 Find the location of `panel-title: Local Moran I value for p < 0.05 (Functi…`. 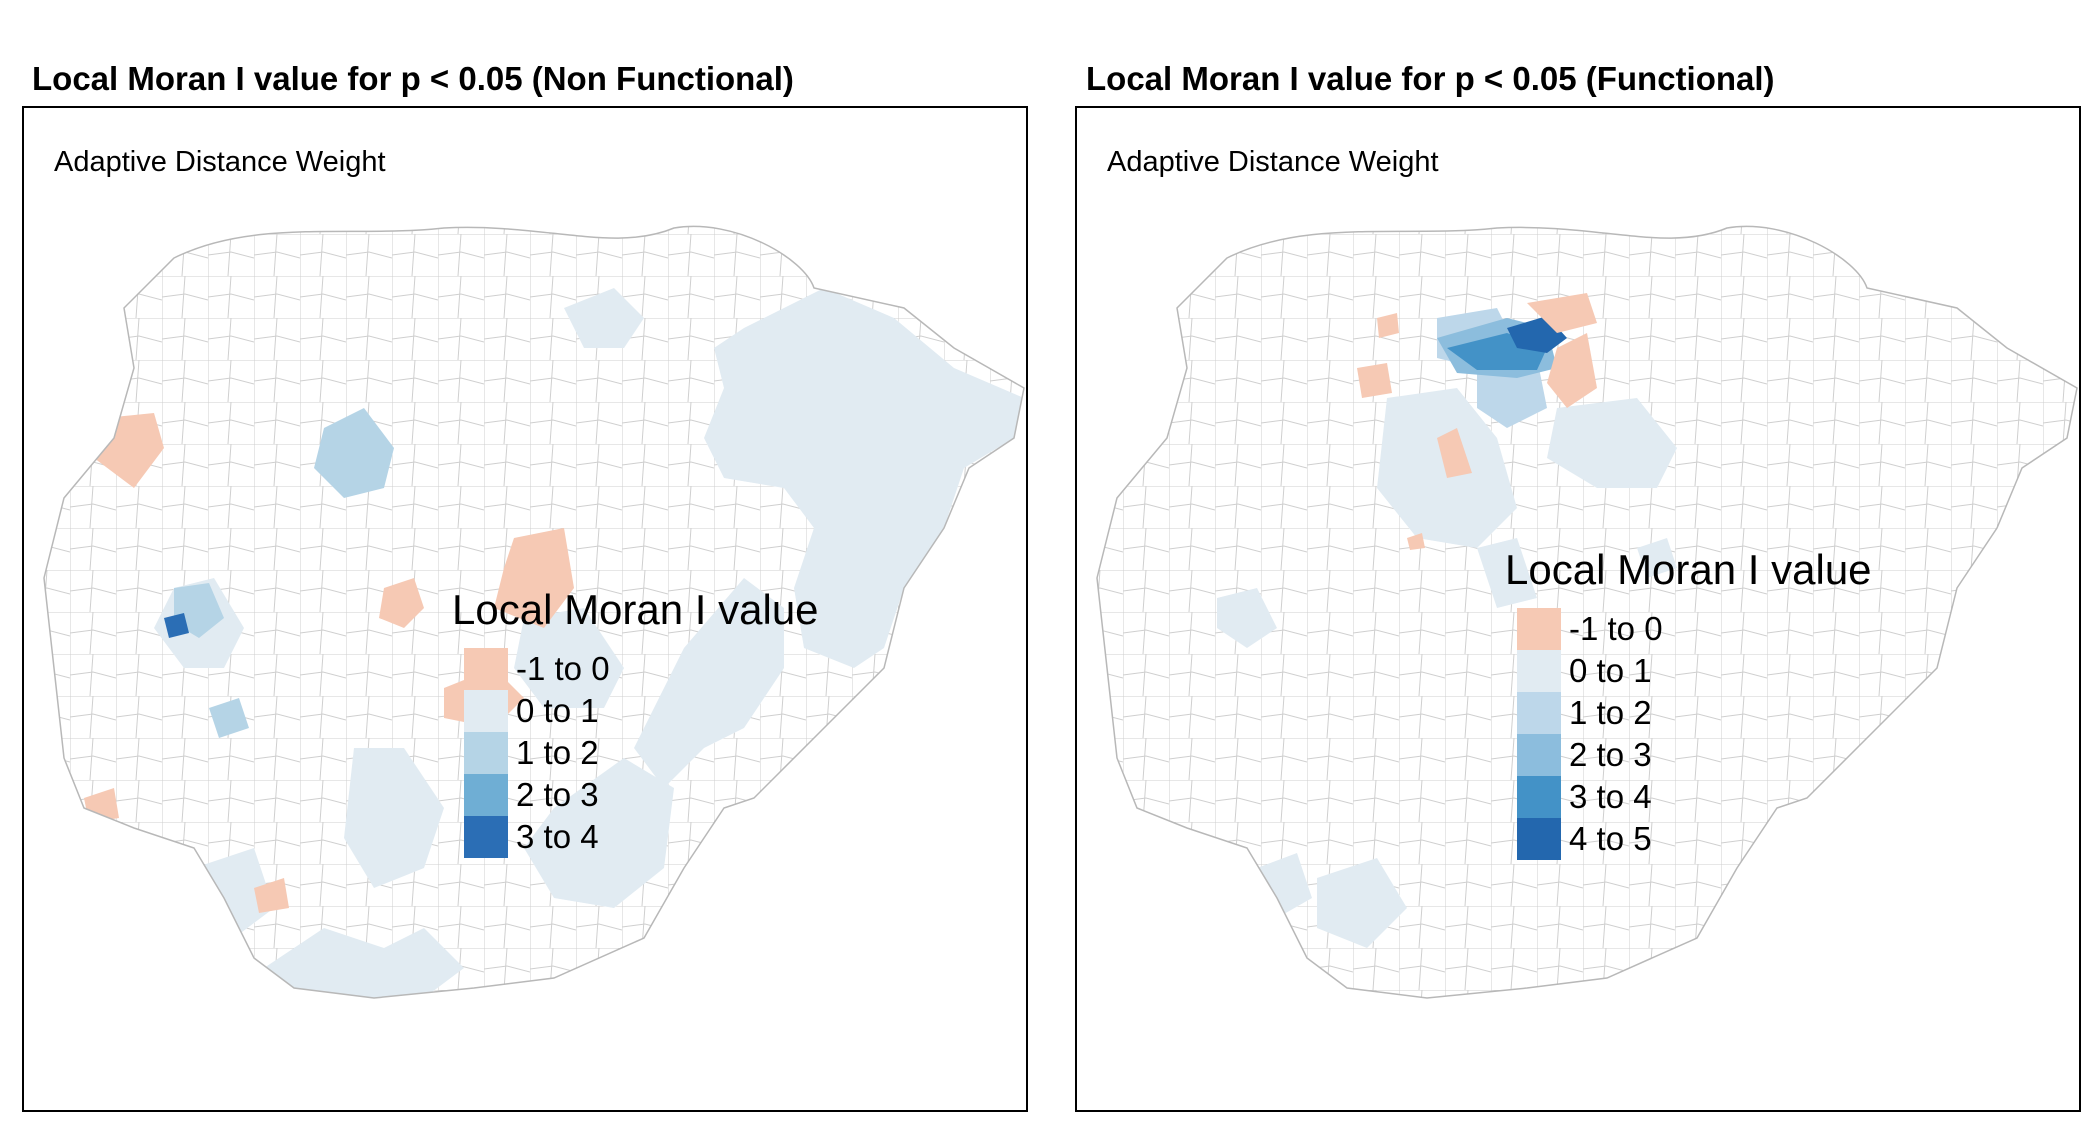

panel-title: Local Moran I value for p < 0.05 (Functi… is located at coordinates (1430, 78).